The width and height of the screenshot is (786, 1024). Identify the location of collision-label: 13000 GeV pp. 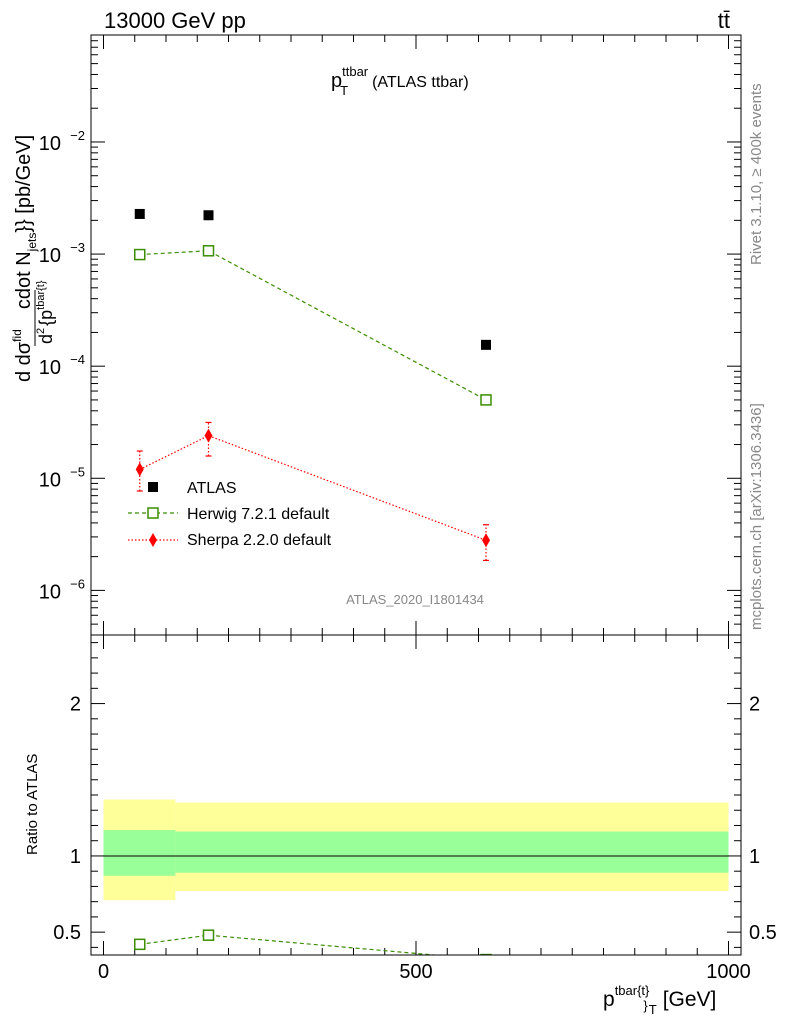
(175, 20).